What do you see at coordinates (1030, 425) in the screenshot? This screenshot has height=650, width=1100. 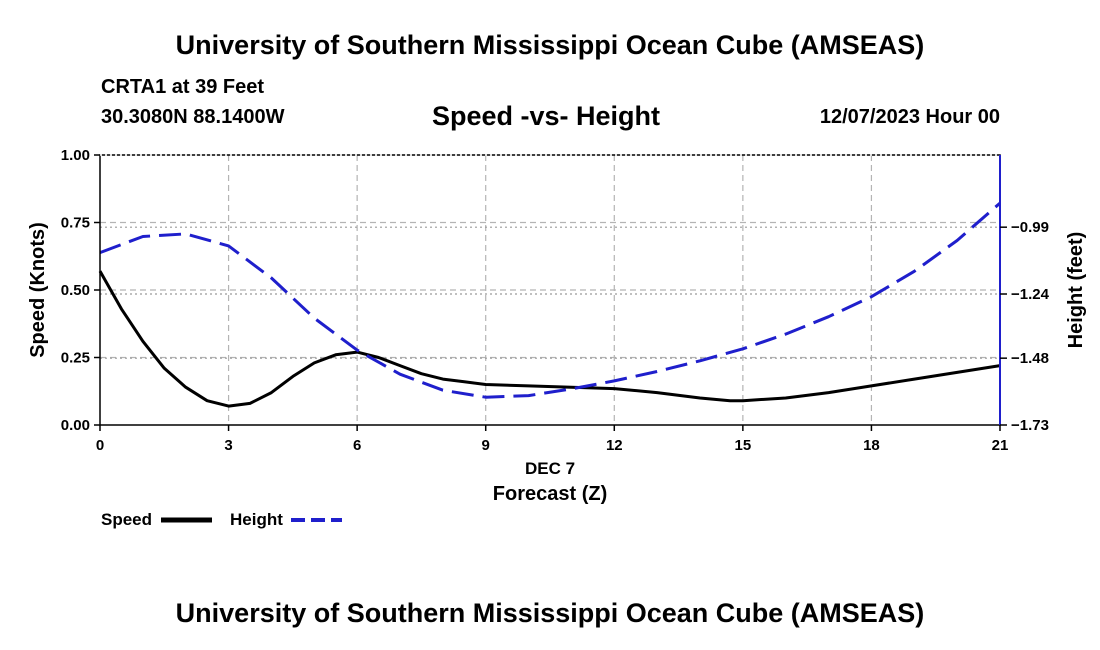 I see `y2-tick-label: −1.73` at bounding box center [1030, 425].